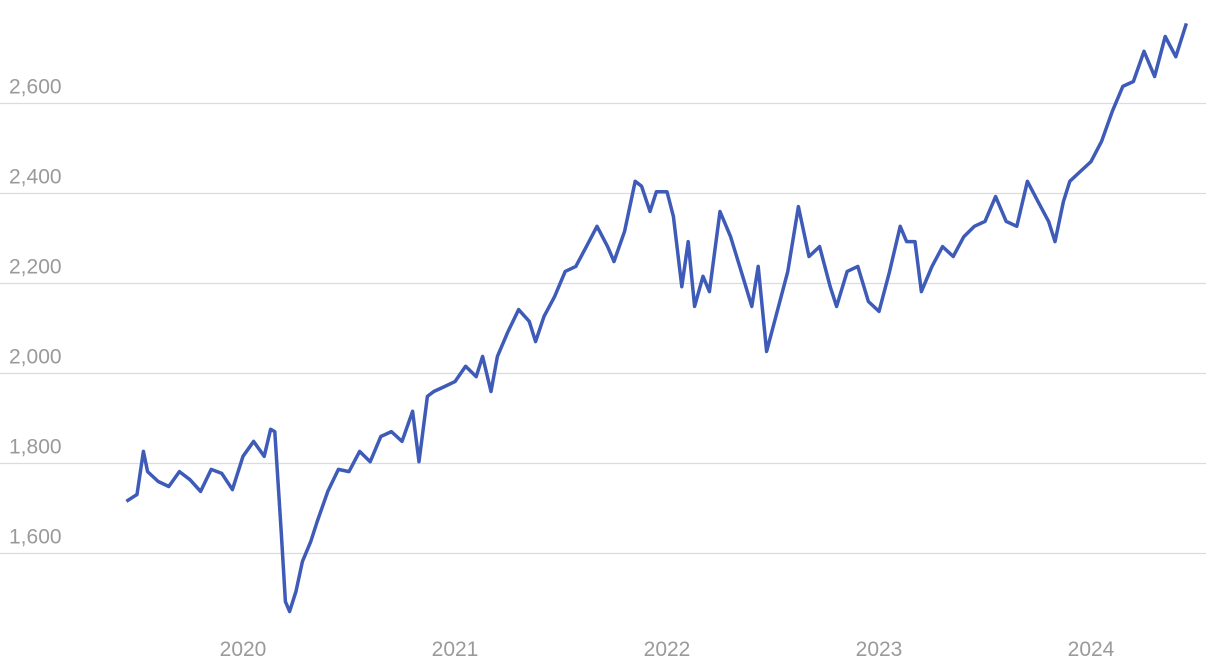 This screenshot has width=1220, height=672. What do you see at coordinates (879, 649) in the screenshot?
I see `x-tick-label: 2023` at bounding box center [879, 649].